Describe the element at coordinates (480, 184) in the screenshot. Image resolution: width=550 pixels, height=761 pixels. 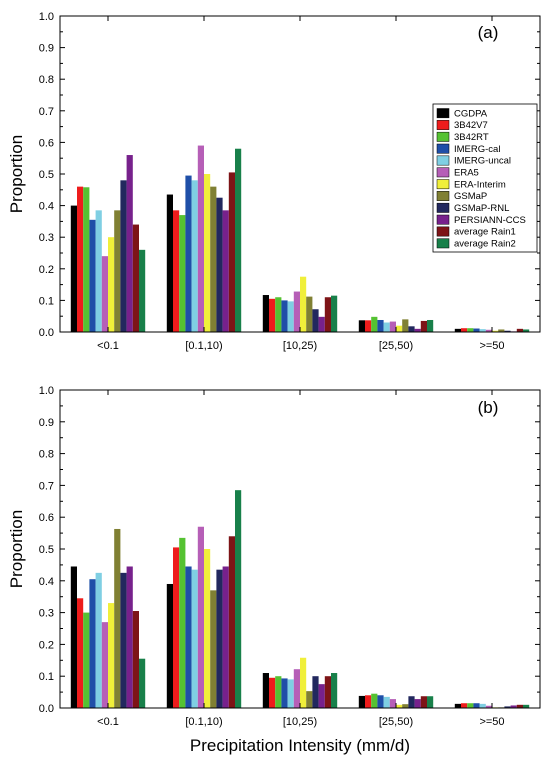
I see `legend-label: ERA-Interim` at that location.